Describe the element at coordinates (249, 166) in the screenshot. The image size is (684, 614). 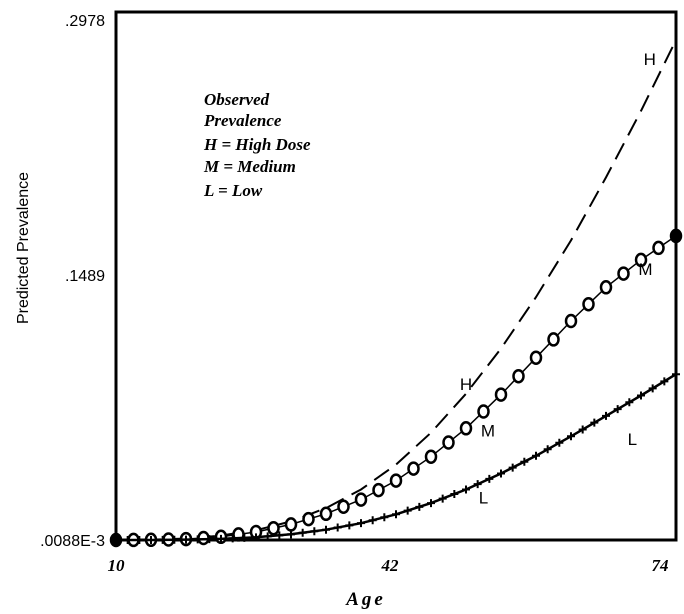
I see `legend-line-4: M = Medium` at that location.